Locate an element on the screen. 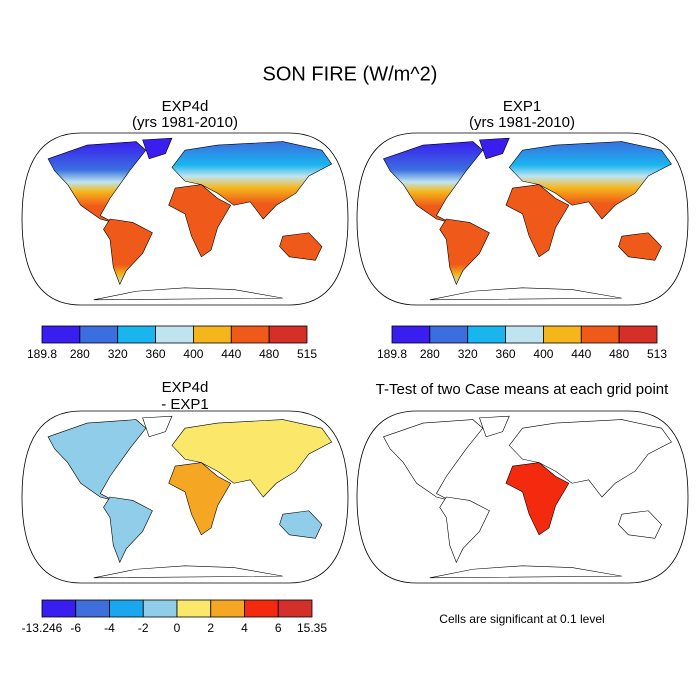 This screenshot has height=700, width=700. figure-title: SON FIRE (W/m^2) is located at coordinates (350, 74).